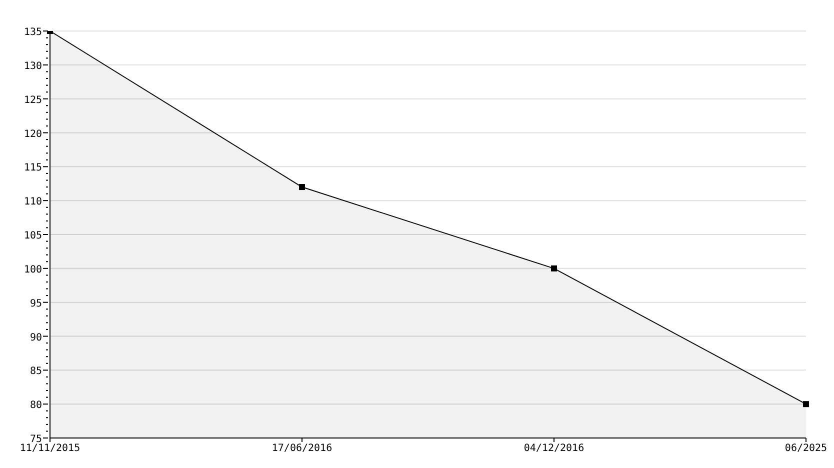 This screenshot has width=834, height=468. Describe the element at coordinates (33, 134) in the screenshot. I see `y-tick-label: 120` at that location.